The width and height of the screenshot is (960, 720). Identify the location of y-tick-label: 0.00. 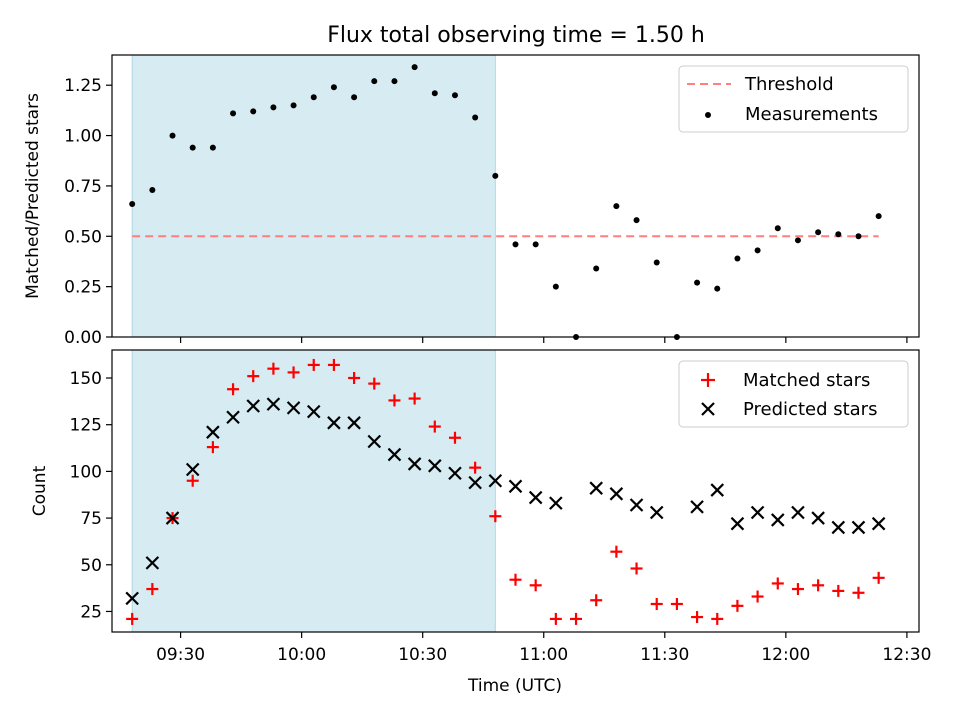
(83, 338).